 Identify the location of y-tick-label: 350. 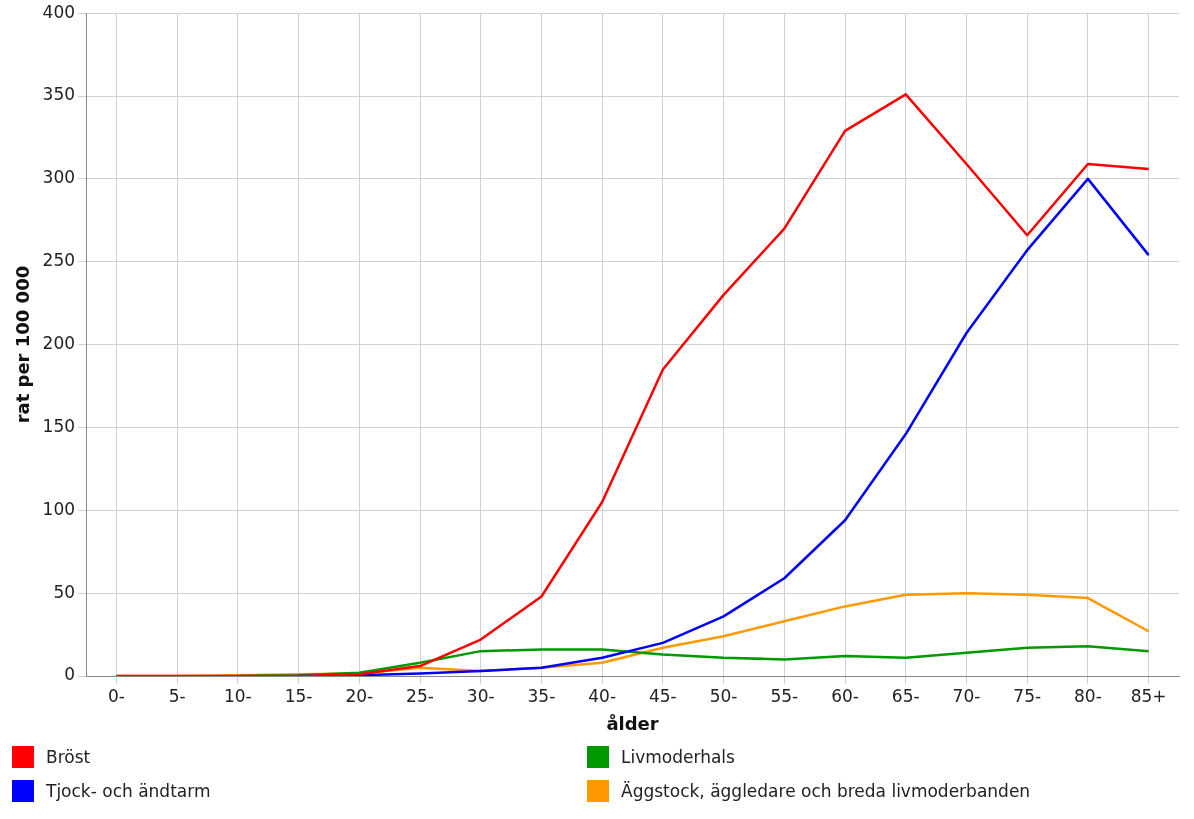
(59, 94).